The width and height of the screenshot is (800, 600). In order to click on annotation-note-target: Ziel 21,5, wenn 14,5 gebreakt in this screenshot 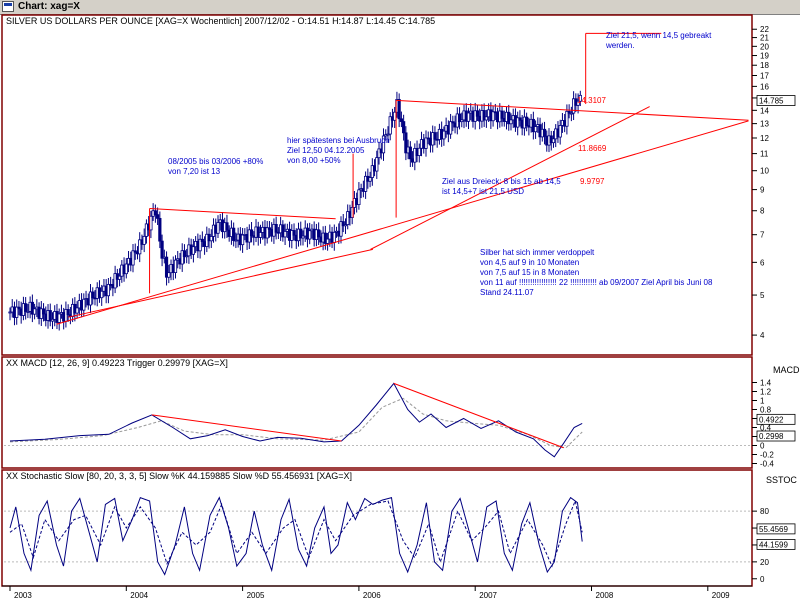, I will do `click(659, 35)`.